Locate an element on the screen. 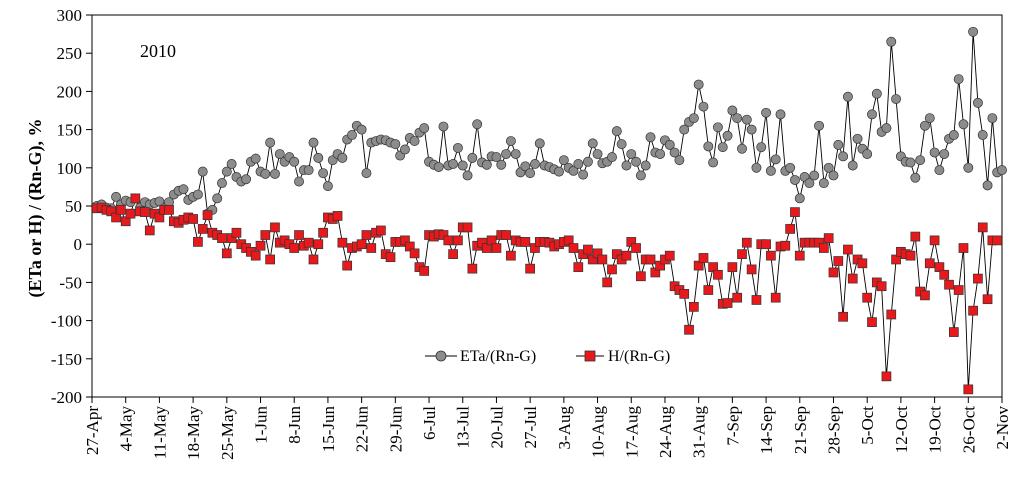 Image resolution: width=1026 pixels, height=483 pixels. x-tick-label: 4-May is located at coordinates (126, 429).